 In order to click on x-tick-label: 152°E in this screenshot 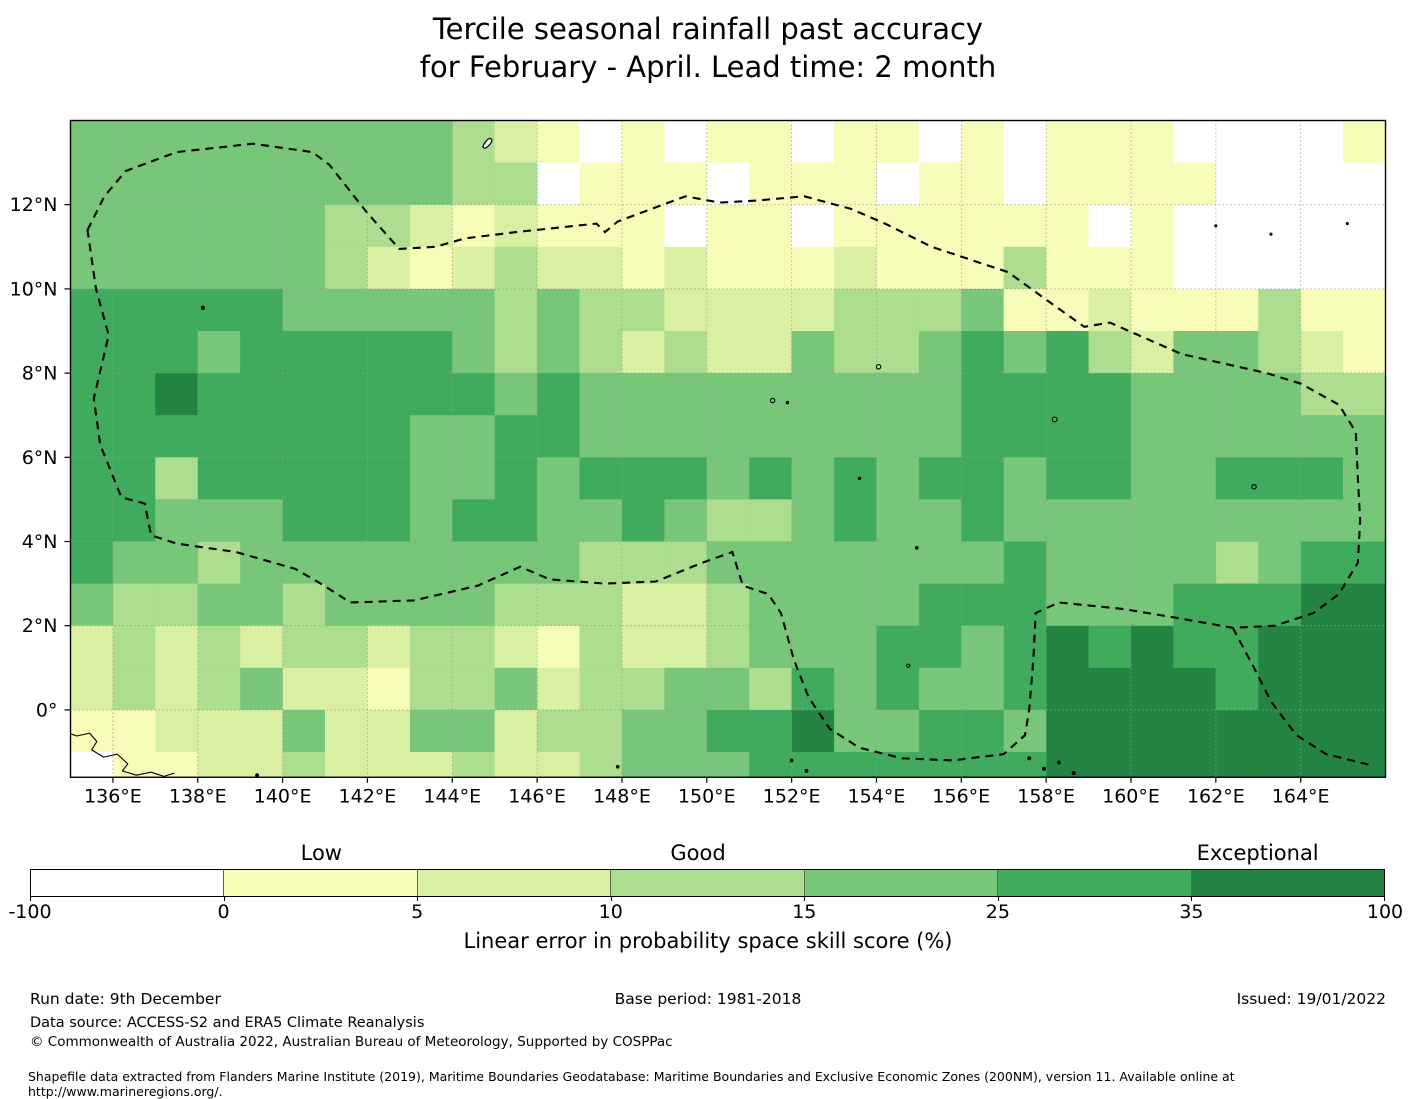, I will do `click(792, 796)`.